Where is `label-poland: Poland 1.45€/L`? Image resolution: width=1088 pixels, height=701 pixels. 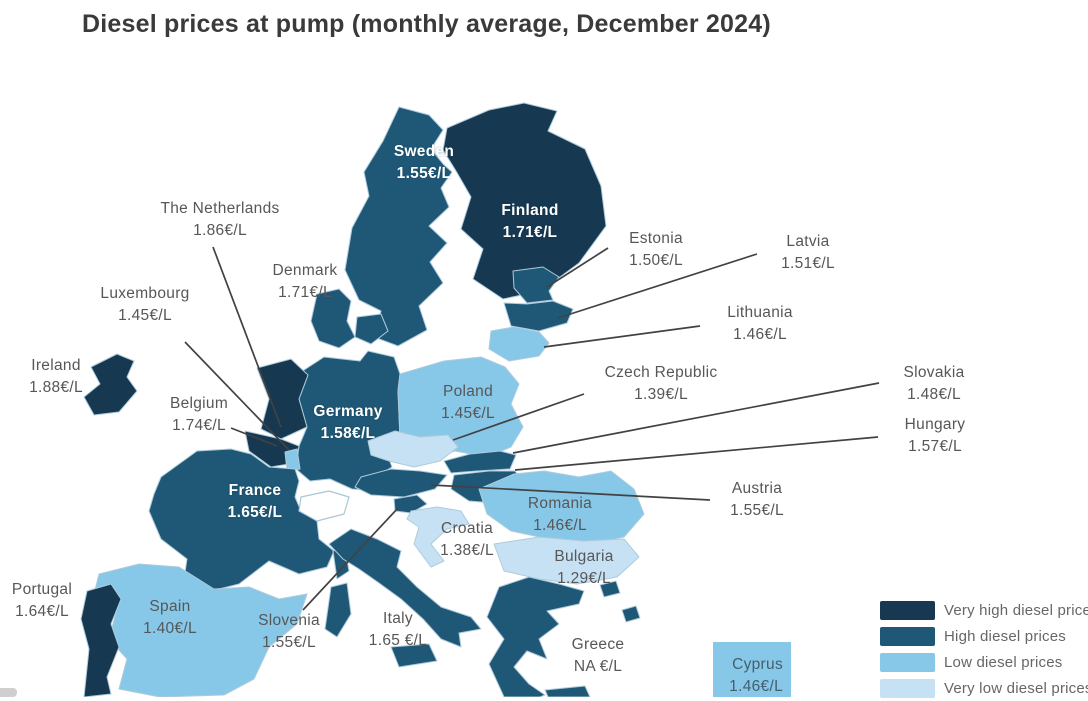 label-poland: Poland 1.45€/L is located at coordinates (468, 402).